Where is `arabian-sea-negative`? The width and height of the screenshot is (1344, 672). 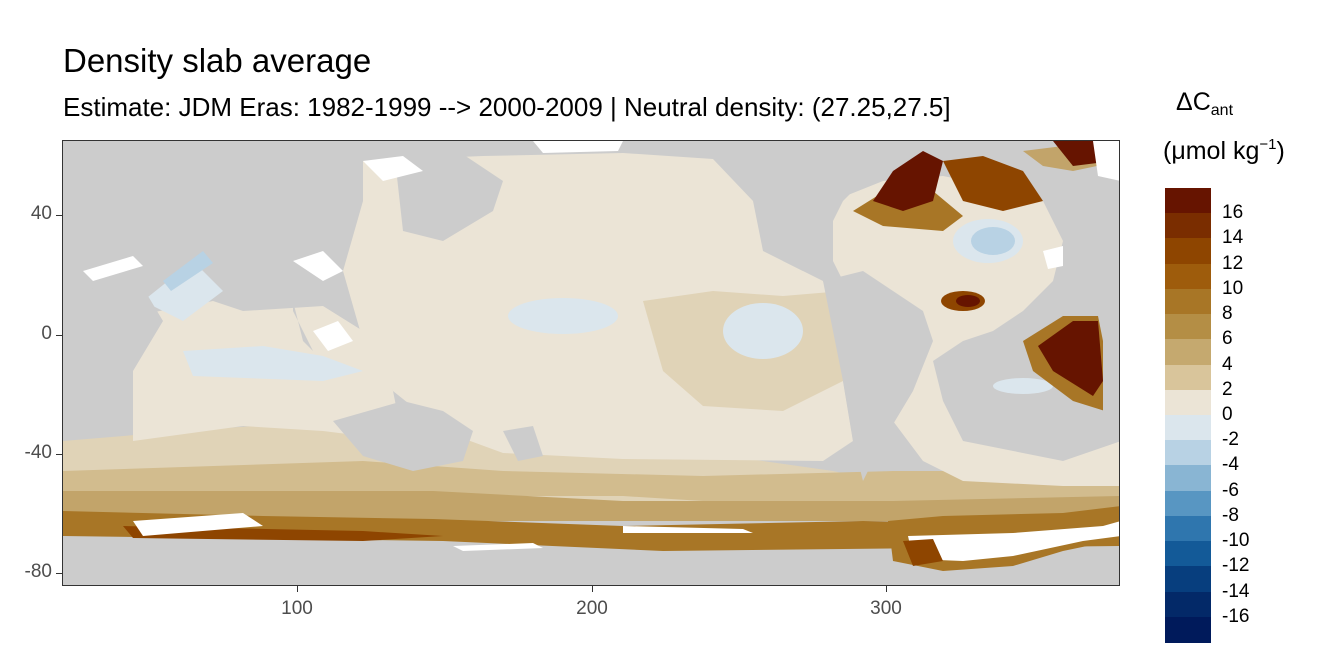
arabian-sea-negative is located at coordinates (183, 291).